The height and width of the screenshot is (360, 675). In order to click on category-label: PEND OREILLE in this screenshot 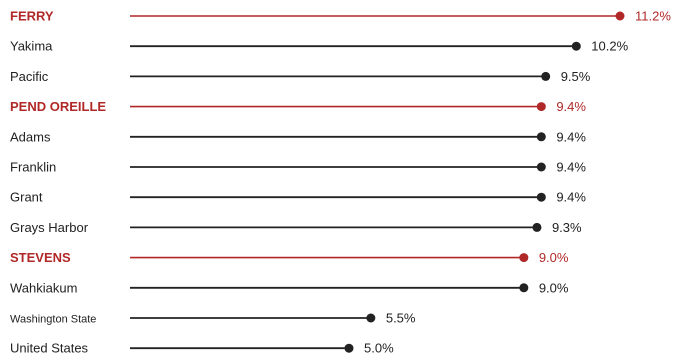, I will do `click(58, 106)`.